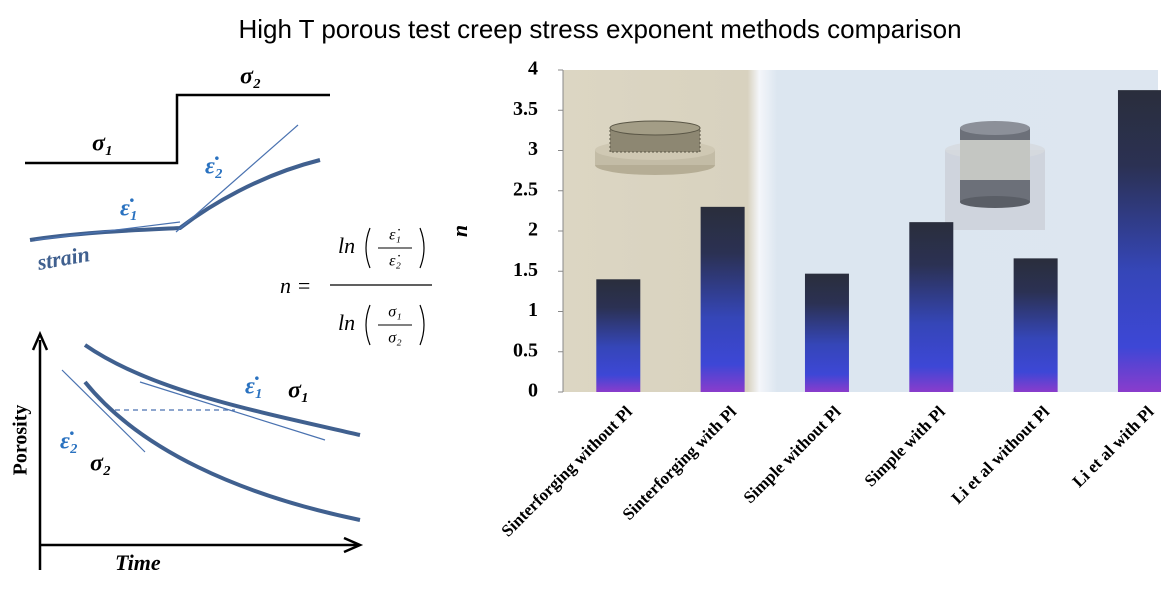  I want to click on y-axis-label: n, so click(459, 231).